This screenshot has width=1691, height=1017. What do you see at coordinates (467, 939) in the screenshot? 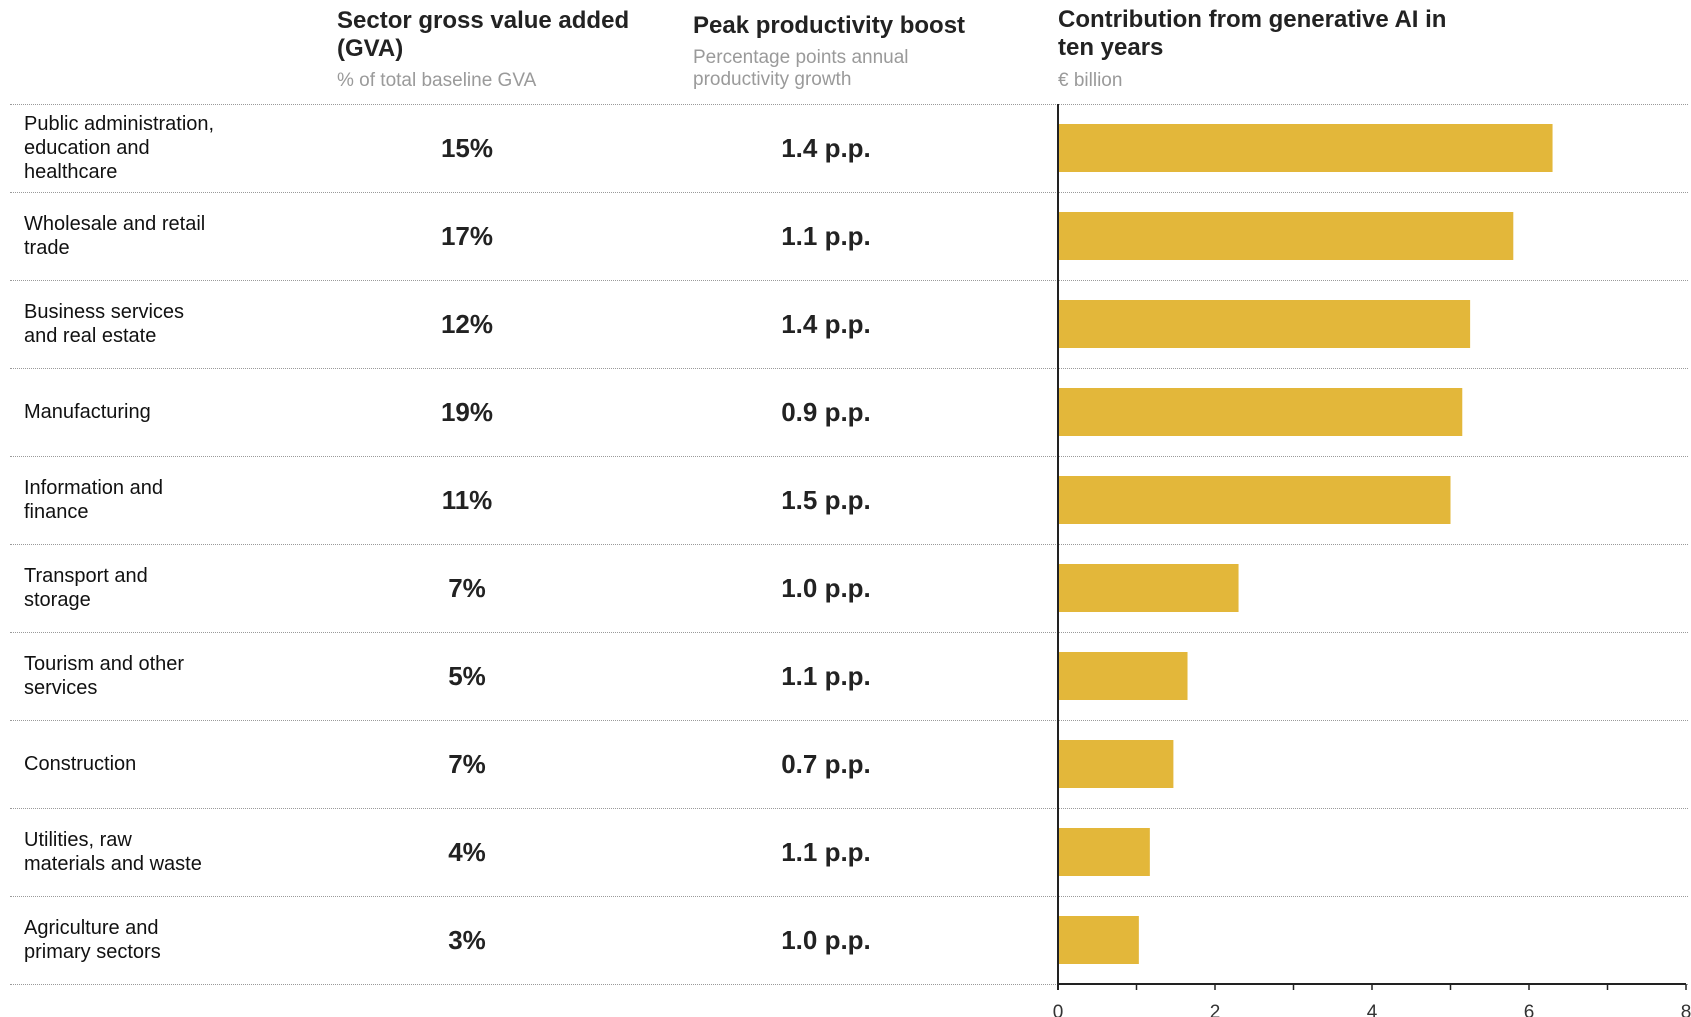
I see `gva-share-value: 3%` at bounding box center [467, 939].